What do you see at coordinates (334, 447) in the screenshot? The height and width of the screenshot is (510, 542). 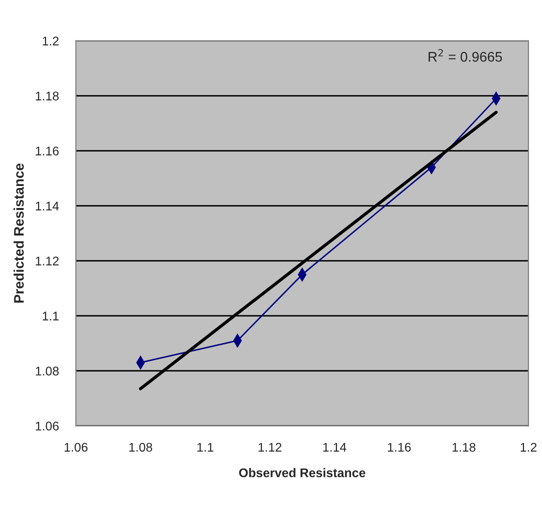 I see `x-tick-label: 1.14` at bounding box center [334, 447].